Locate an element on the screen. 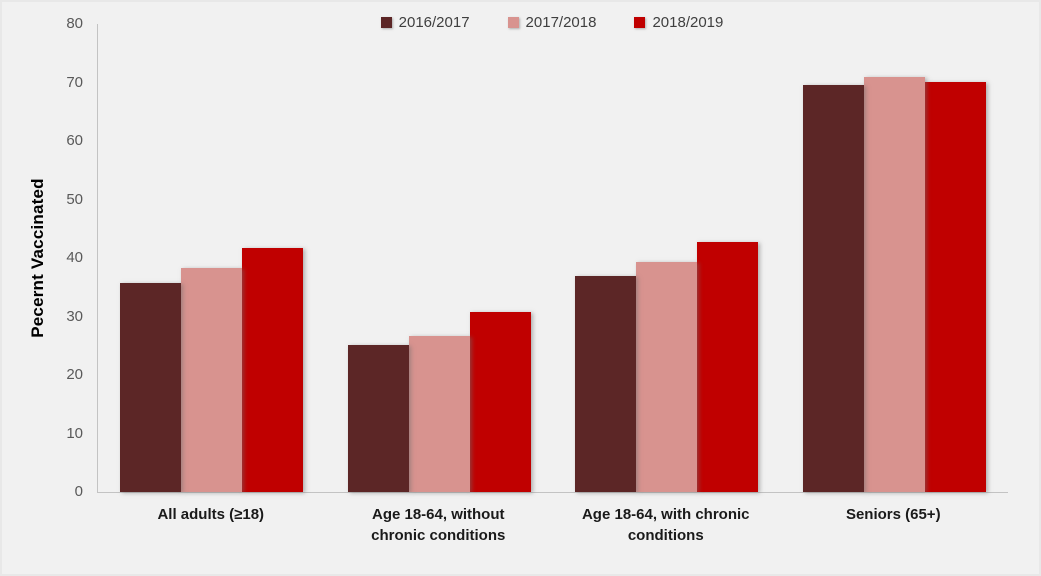 This screenshot has width=1041, height=576. x-category-label-text: Seniors (65+) is located at coordinates (893, 514).